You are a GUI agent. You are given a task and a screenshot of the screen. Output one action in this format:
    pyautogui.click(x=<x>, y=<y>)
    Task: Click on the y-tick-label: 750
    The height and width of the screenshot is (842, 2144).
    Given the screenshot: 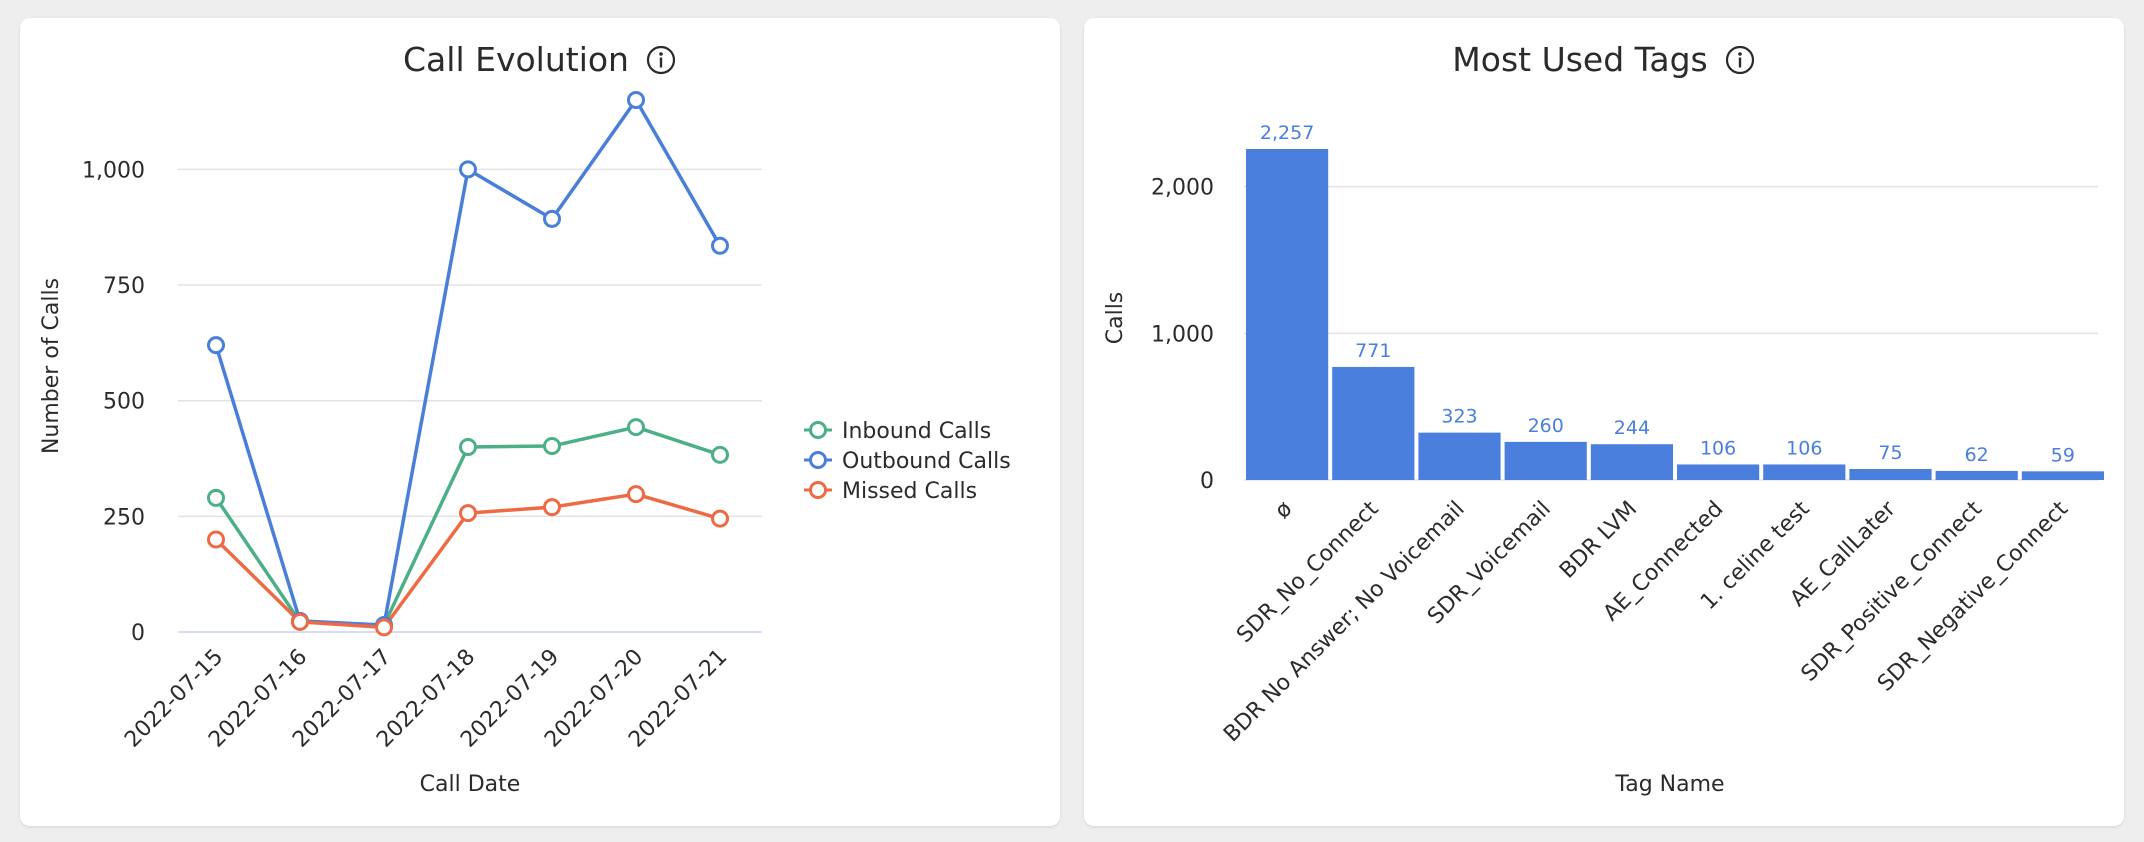 What is the action you would take?
    pyautogui.click(x=124, y=286)
    